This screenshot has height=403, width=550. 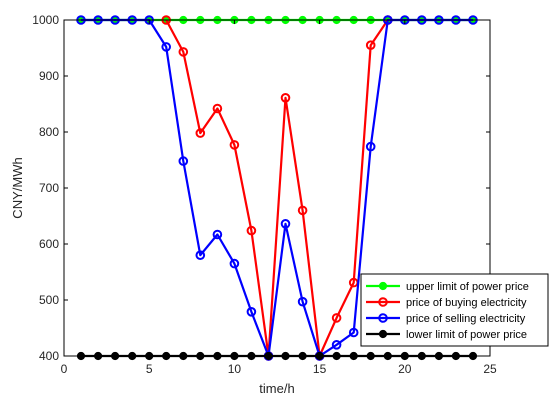 What do you see at coordinates (466, 319) in the screenshot?
I see `legend-label: price of selling electricity` at bounding box center [466, 319].